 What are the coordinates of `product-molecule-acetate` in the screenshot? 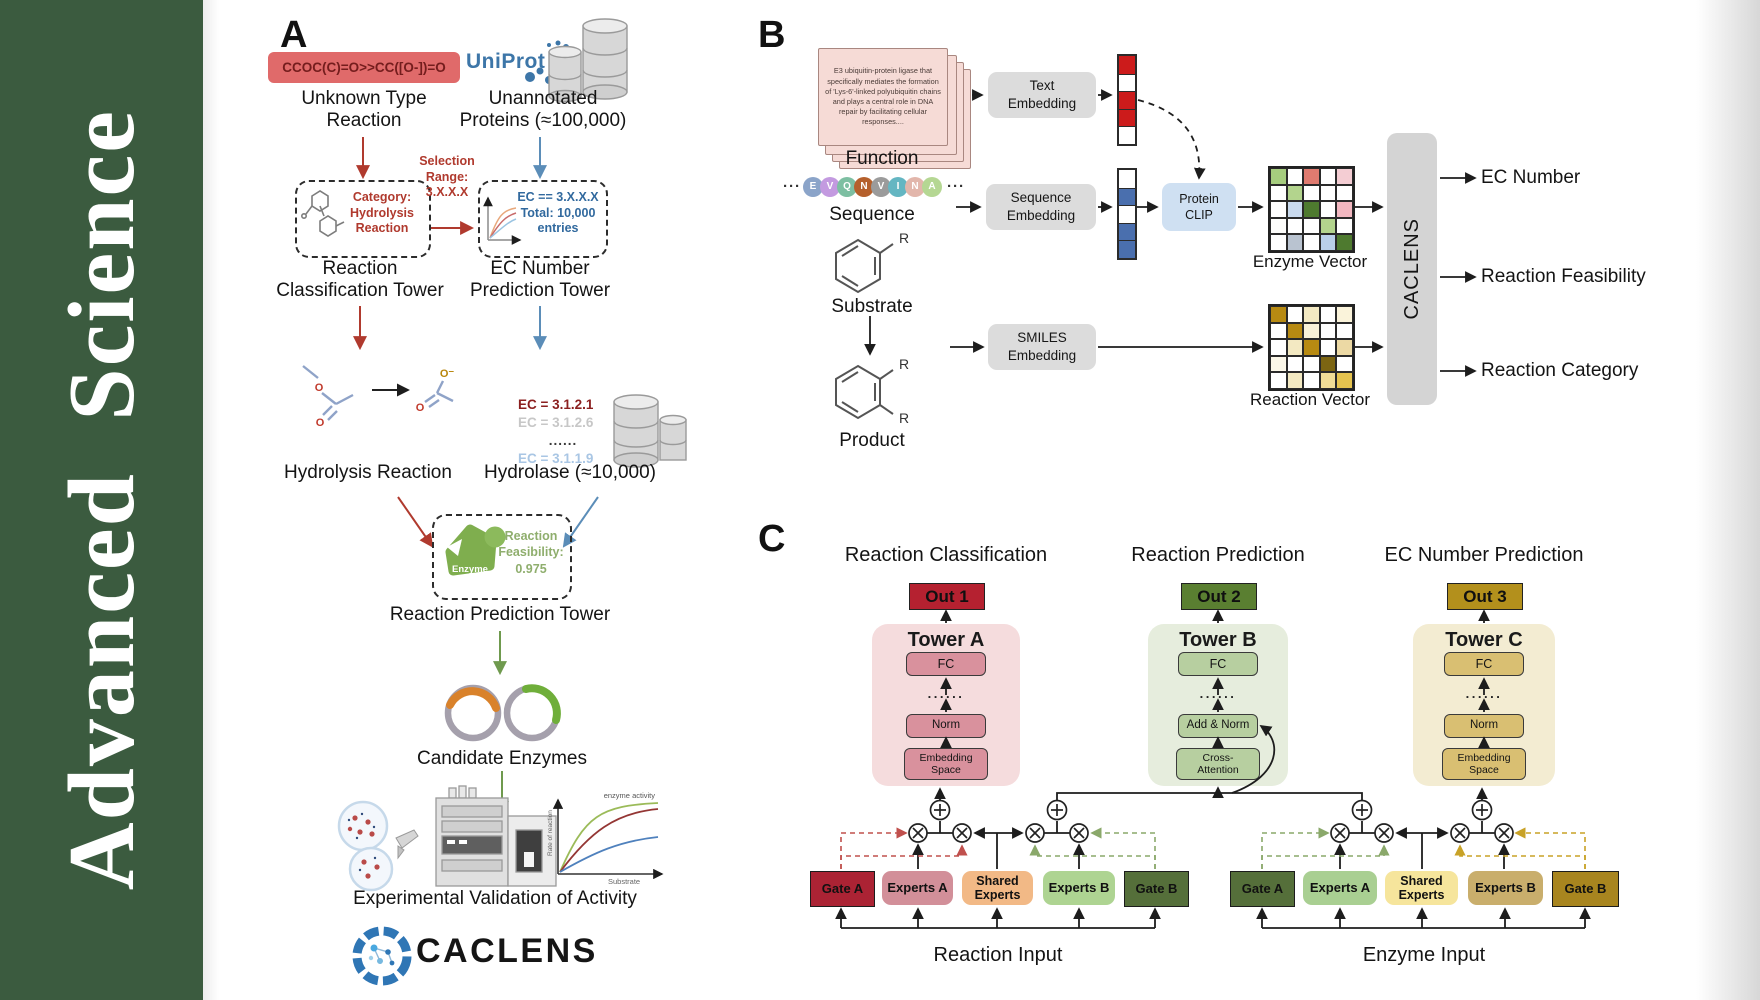 It's located at (439, 394).